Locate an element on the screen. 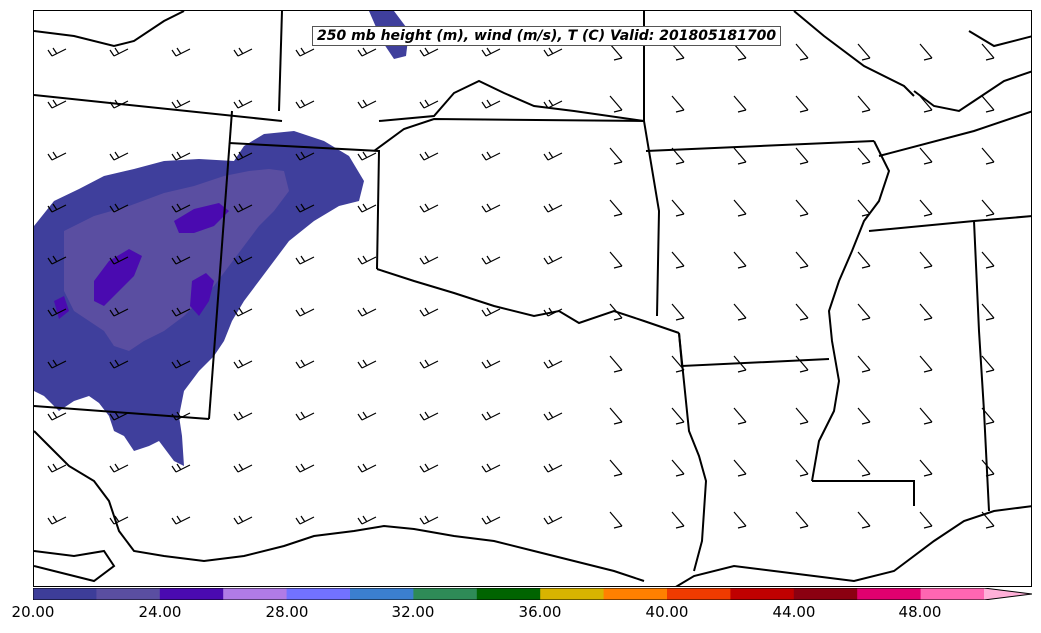  boundary-ks-ok is located at coordinates (511, 100).